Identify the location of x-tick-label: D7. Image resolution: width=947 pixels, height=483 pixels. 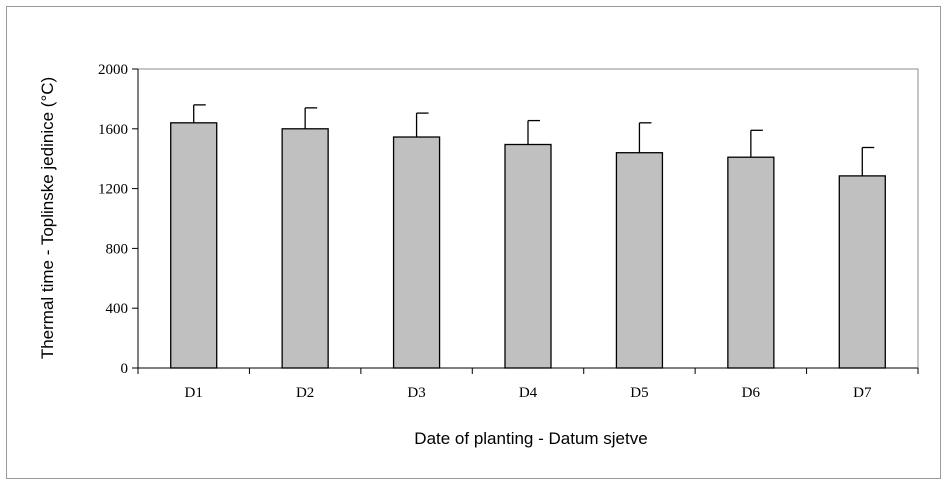
(862, 393).